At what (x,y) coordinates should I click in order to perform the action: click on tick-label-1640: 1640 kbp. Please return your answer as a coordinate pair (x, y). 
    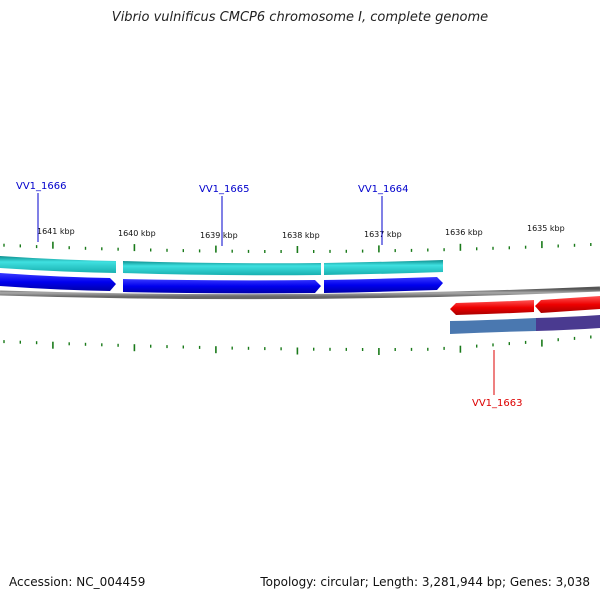
    Looking at the image, I should click on (137, 233).